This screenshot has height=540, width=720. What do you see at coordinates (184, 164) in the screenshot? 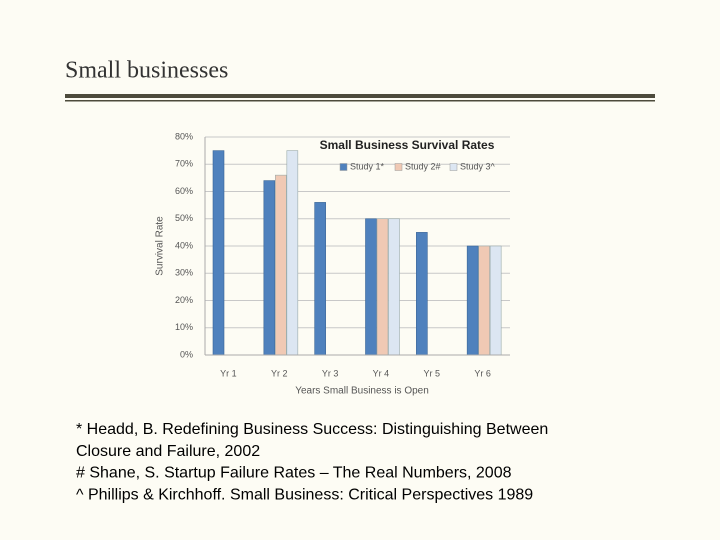
I see `y-tick-label: 70%` at bounding box center [184, 164].